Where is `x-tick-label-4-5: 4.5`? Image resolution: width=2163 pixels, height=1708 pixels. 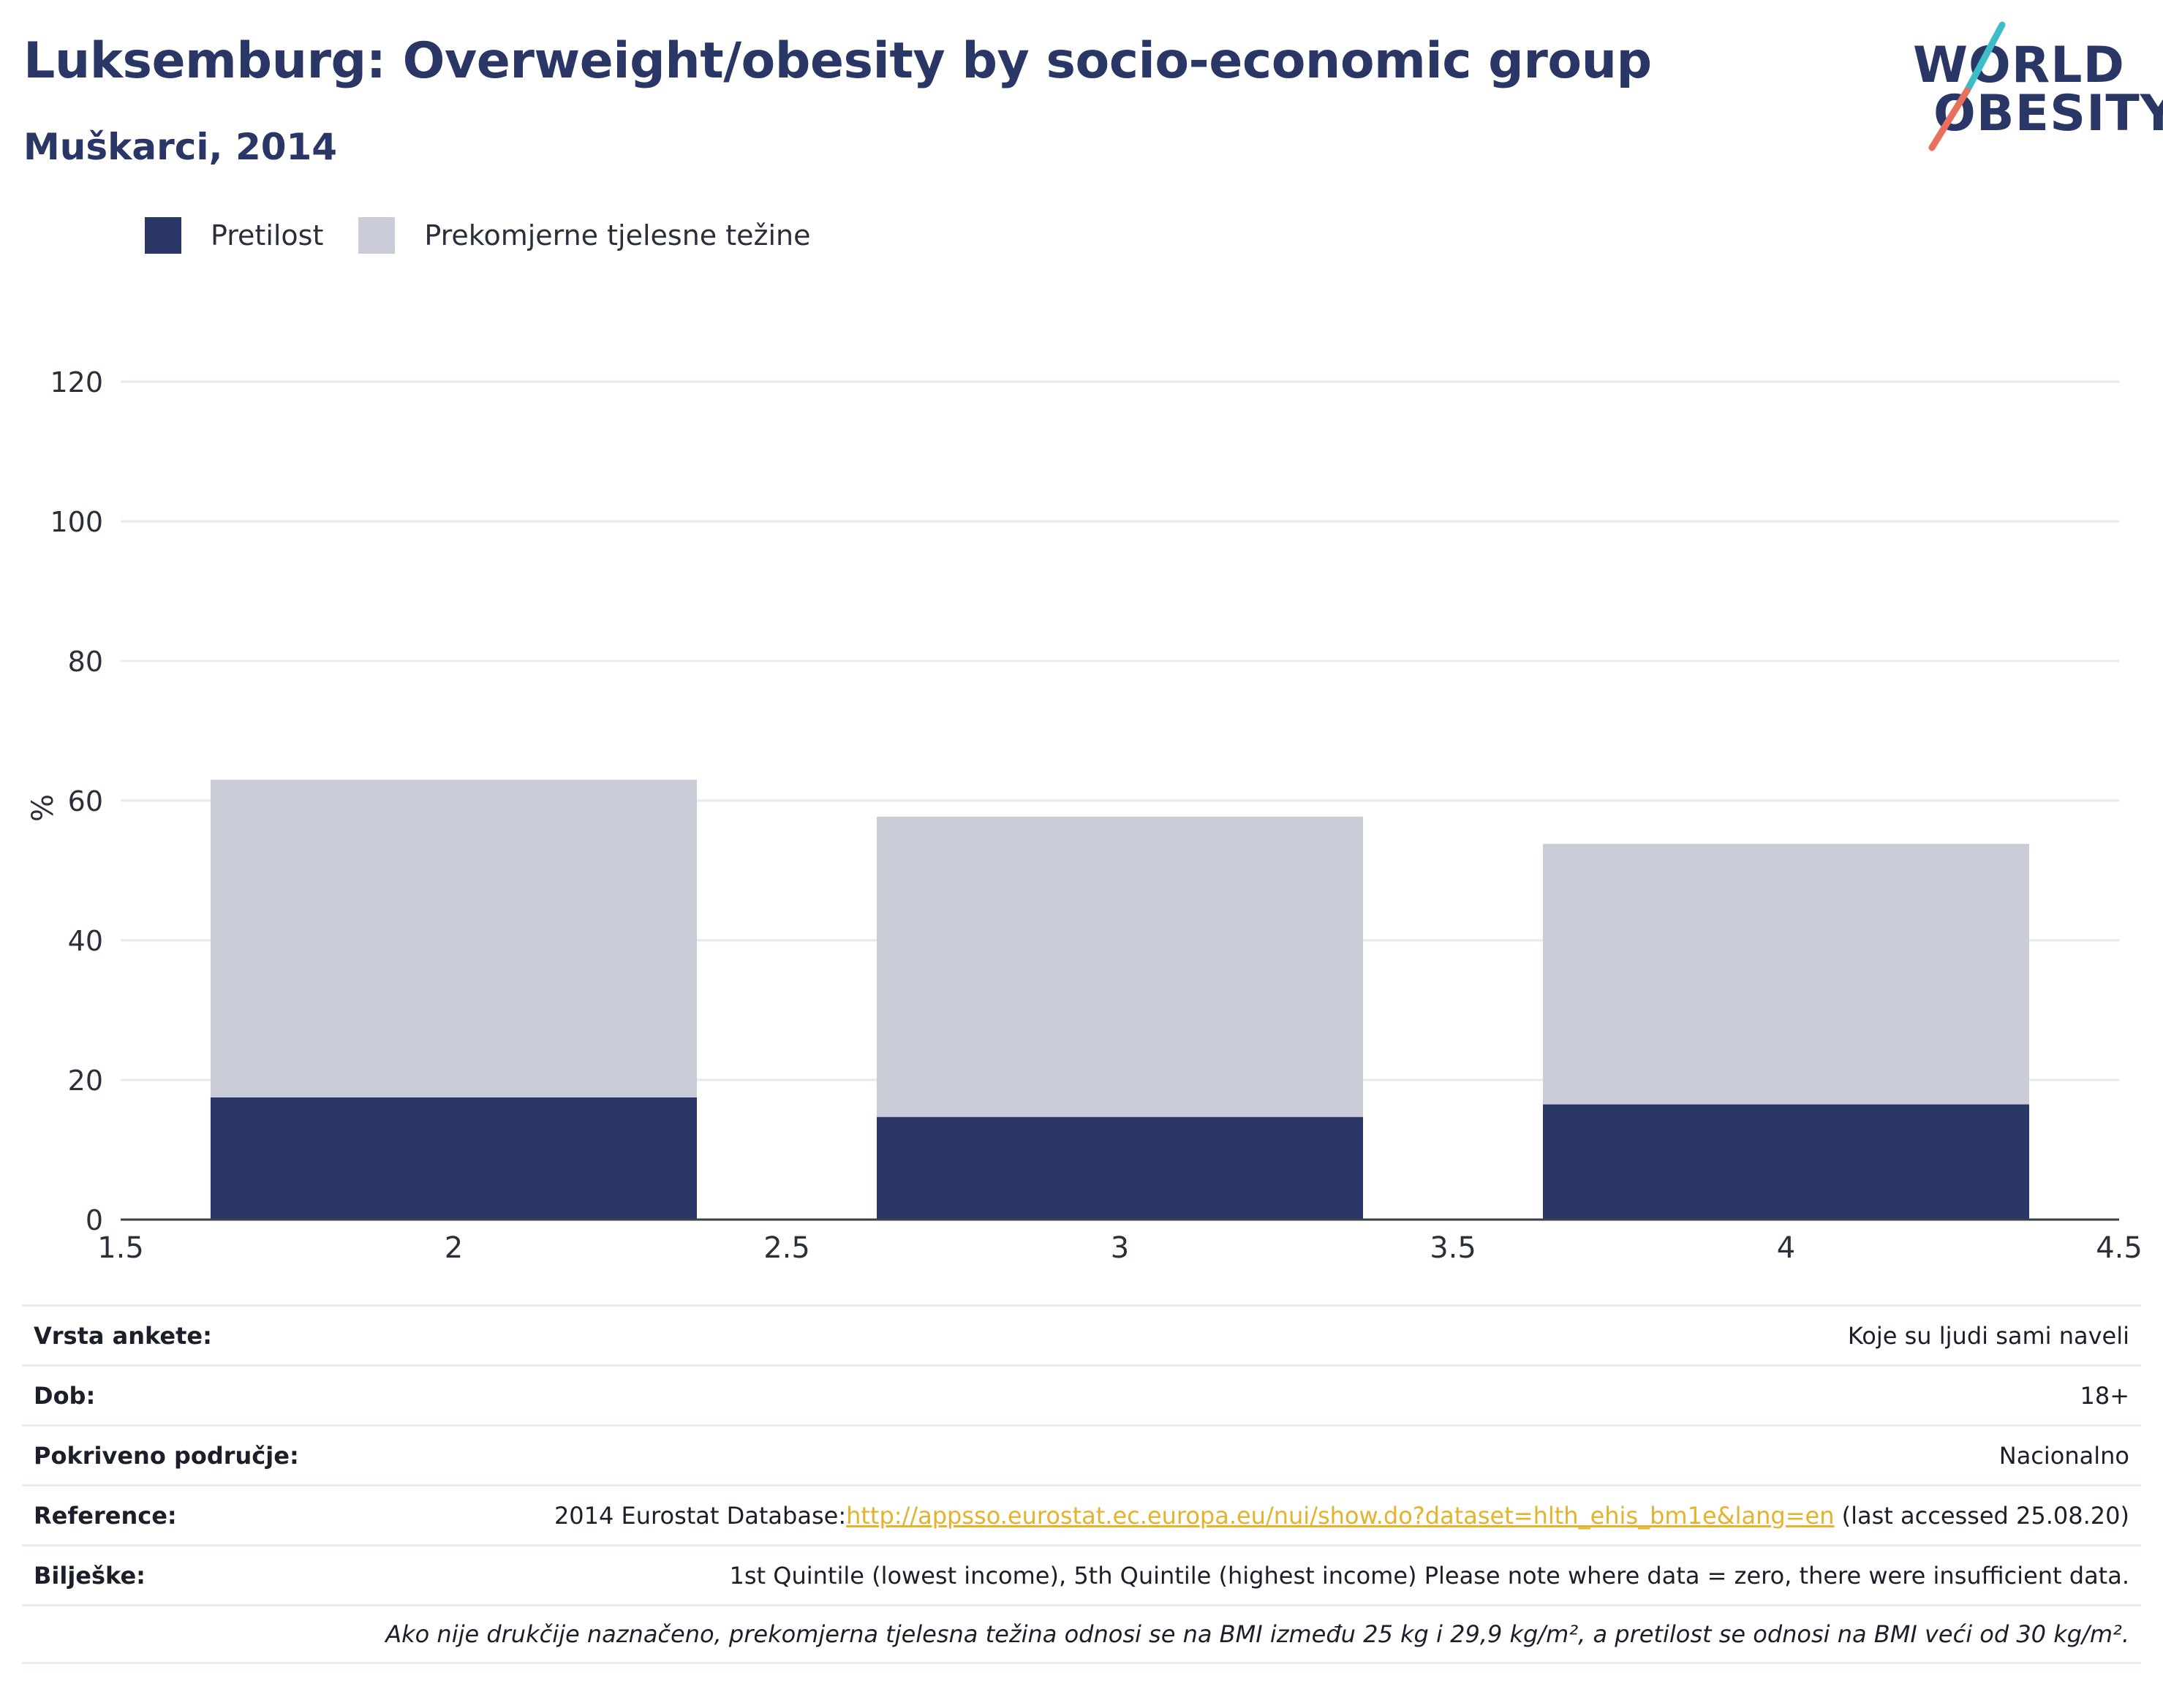 x-tick-label-4-5: 4.5 is located at coordinates (2119, 1248).